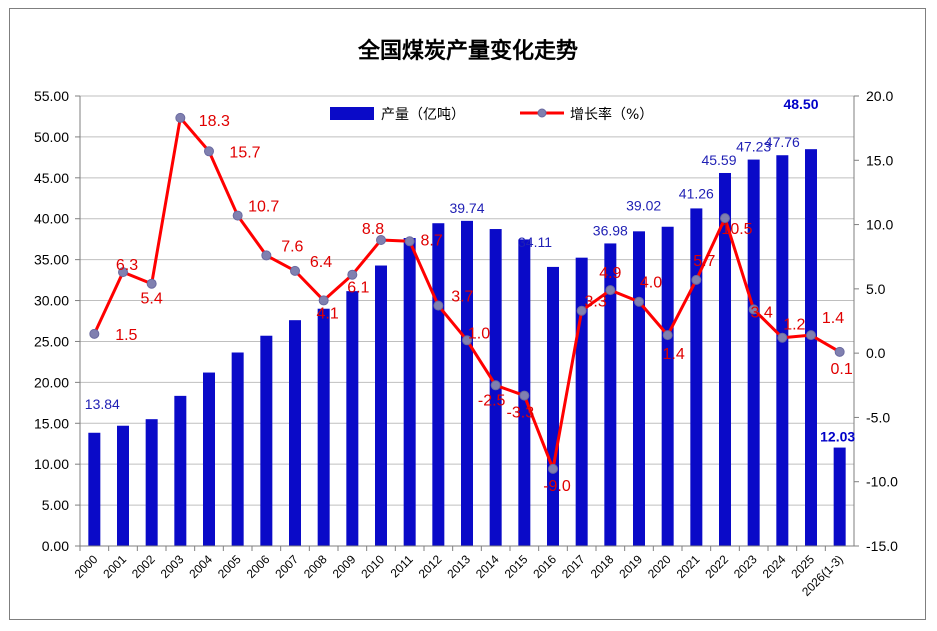 The width and height of the screenshot is (937, 631). Describe the element at coordinates (839, 496) in the screenshot. I see `bar-2026(1-3)` at that location.